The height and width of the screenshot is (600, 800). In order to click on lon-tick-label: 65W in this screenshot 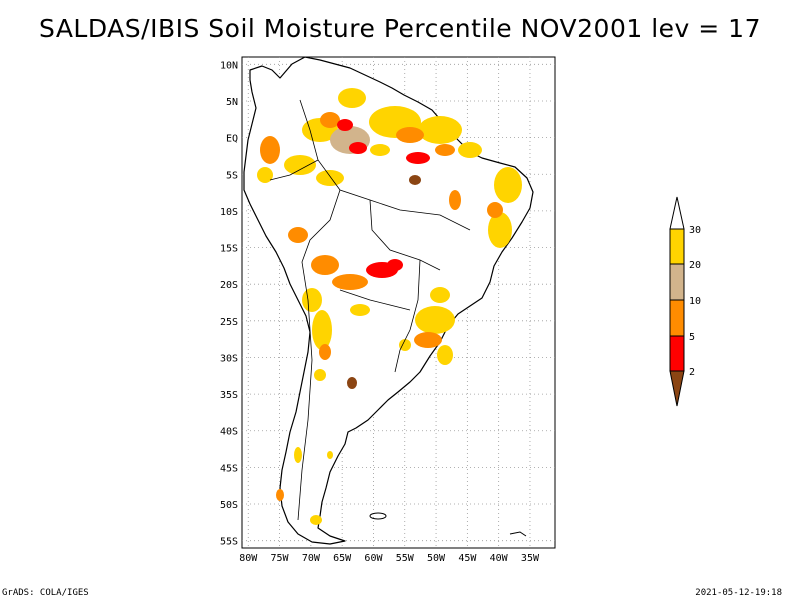, I will do `click(342, 558)`.